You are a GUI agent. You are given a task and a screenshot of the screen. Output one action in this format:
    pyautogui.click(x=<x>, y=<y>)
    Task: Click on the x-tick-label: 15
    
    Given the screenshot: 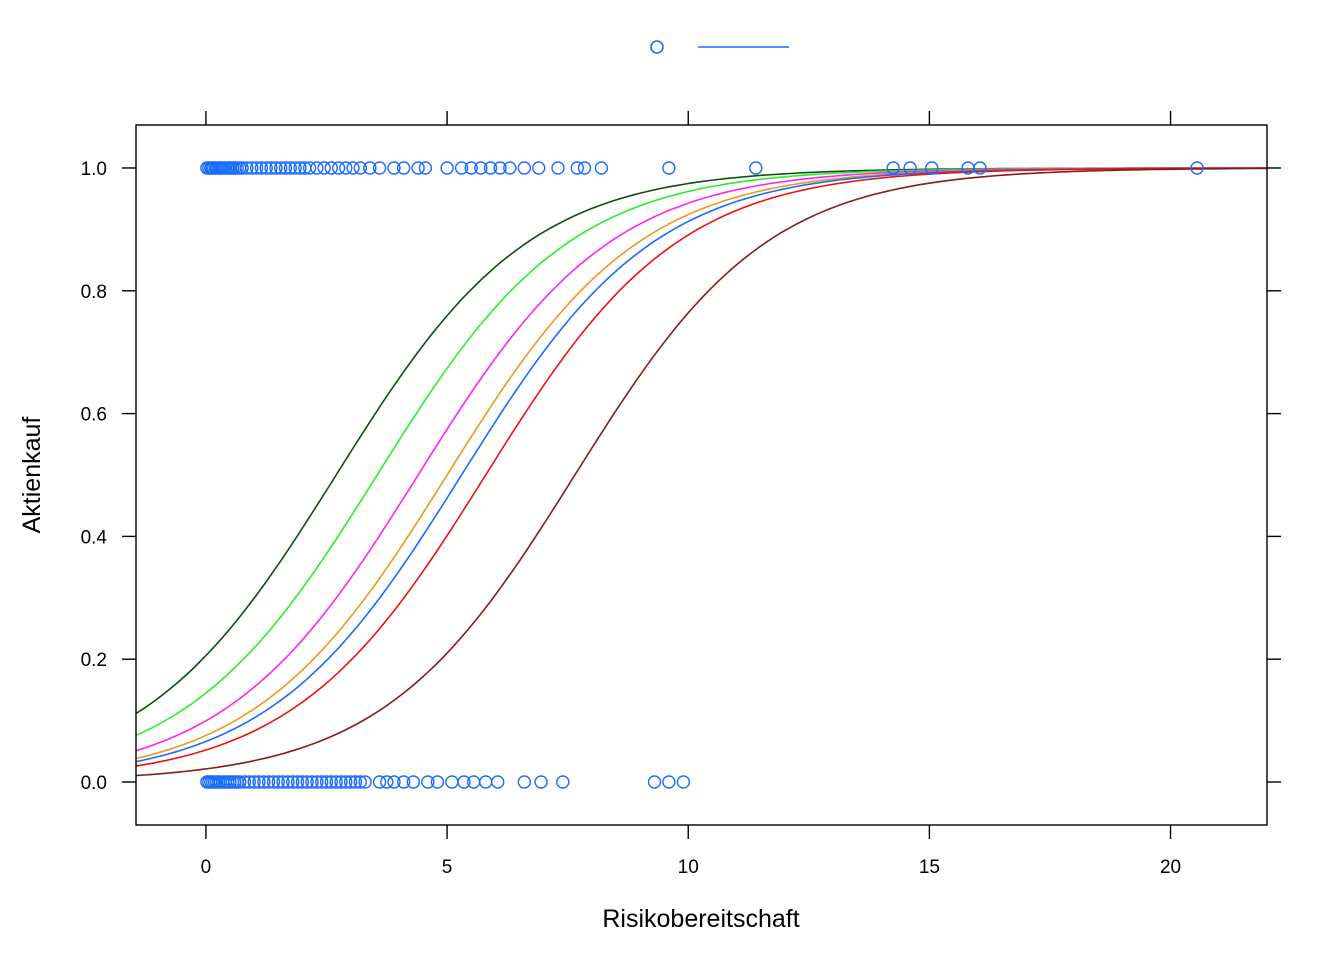 What is the action you would take?
    pyautogui.click(x=929, y=867)
    